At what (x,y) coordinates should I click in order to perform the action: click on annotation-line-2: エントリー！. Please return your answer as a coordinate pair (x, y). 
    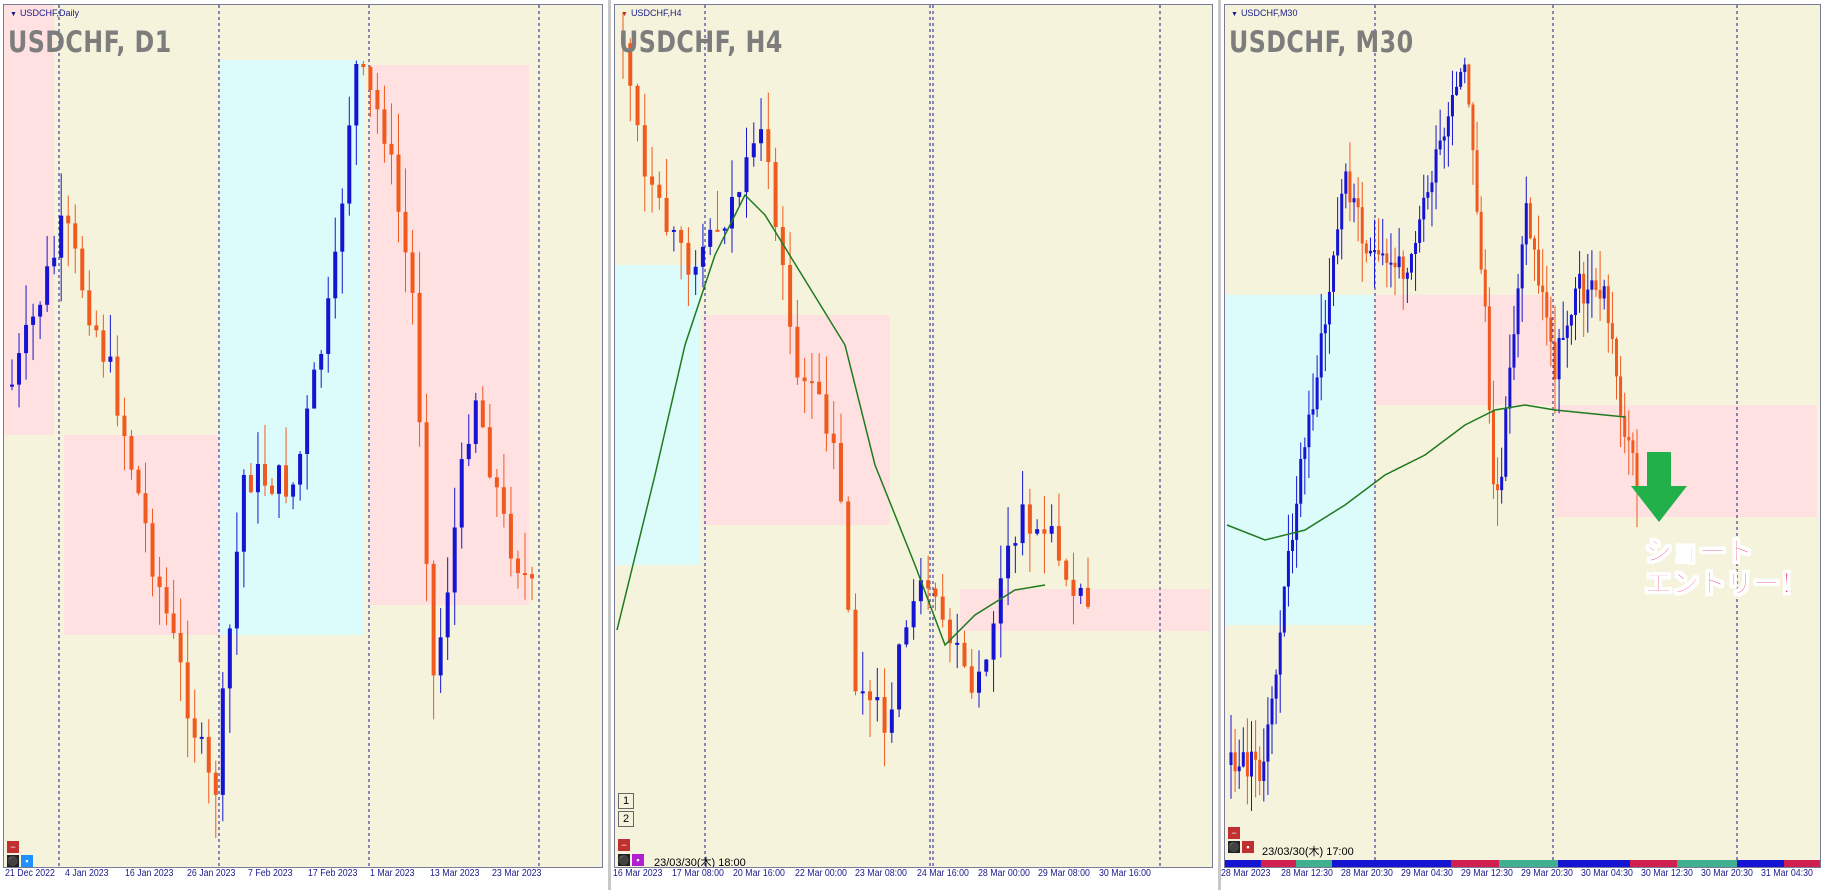
    Looking at the image, I should click on (1726, 584).